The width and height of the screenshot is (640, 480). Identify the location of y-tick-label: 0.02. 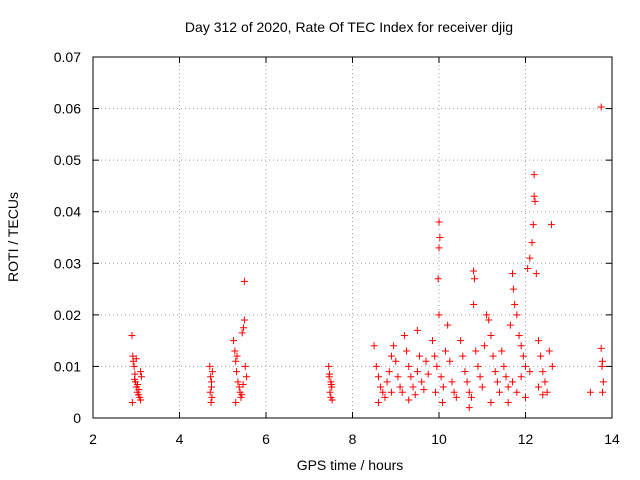
(67, 315).